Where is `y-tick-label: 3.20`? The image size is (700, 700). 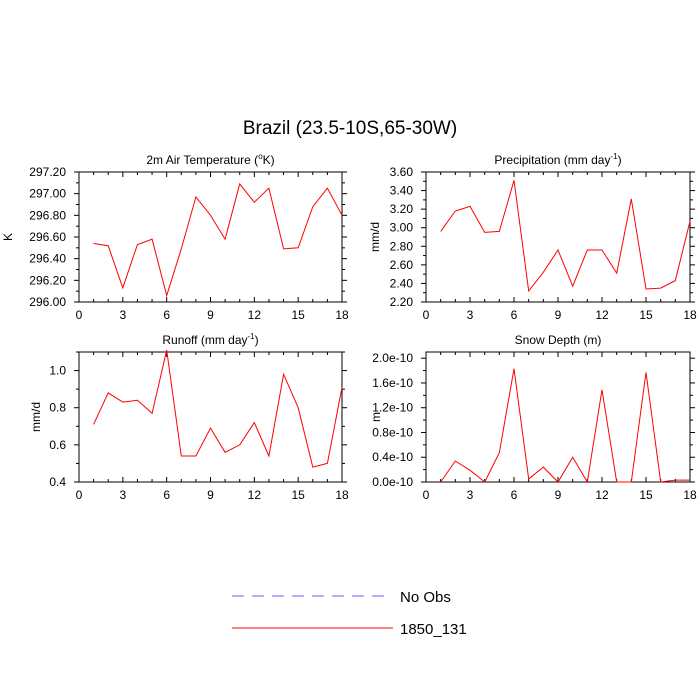 y-tick-label: 3.20 is located at coordinates (402, 209).